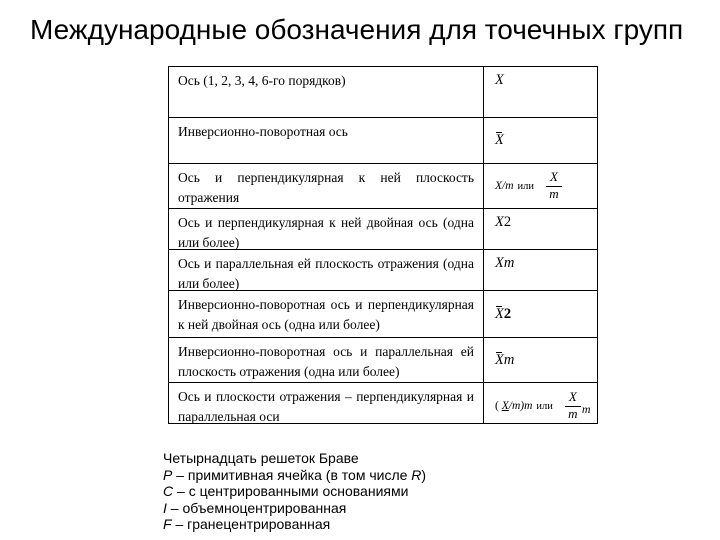  What do you see at coordinates (504, 186) in the screenshot?
I see `symbol-inline: X/m` at bounding box center [504, 186].